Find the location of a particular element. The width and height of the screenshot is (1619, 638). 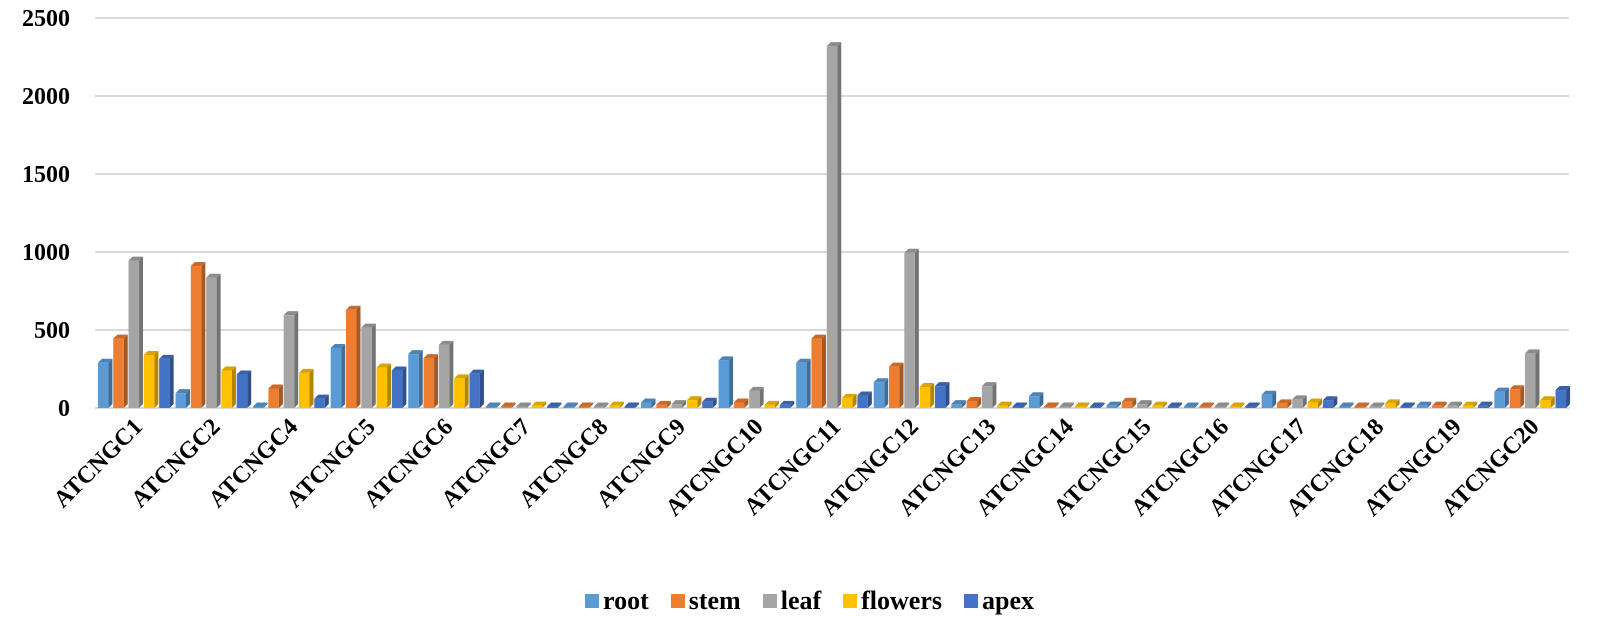

legend-item-flowers: flowers is located at coordinates (892, 601).